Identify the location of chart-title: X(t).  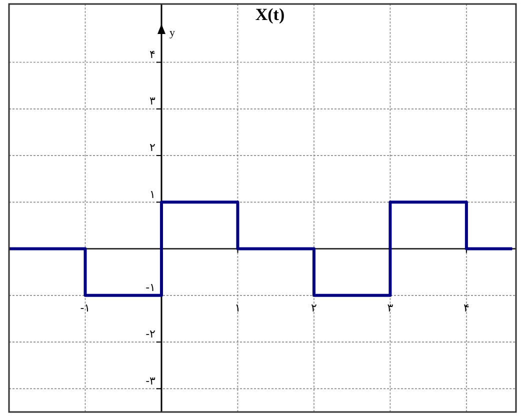
(270, 14).